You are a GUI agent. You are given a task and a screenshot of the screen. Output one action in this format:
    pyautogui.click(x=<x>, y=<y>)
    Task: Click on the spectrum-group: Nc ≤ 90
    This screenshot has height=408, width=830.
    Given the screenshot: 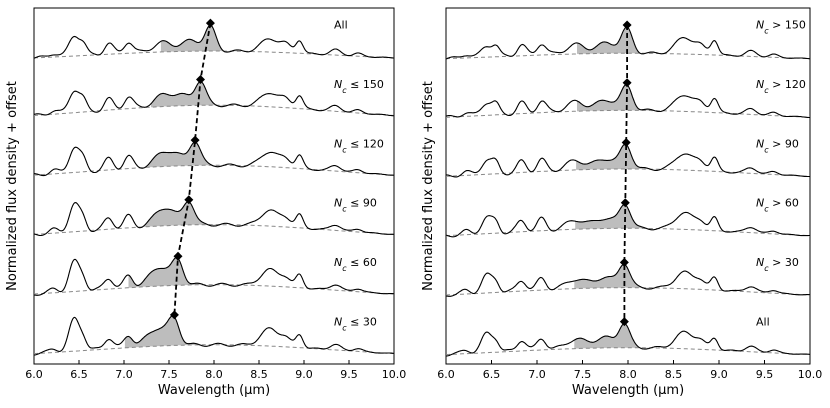 What is the action you would take?
    pyautogui.click(x=214, y=216)
    